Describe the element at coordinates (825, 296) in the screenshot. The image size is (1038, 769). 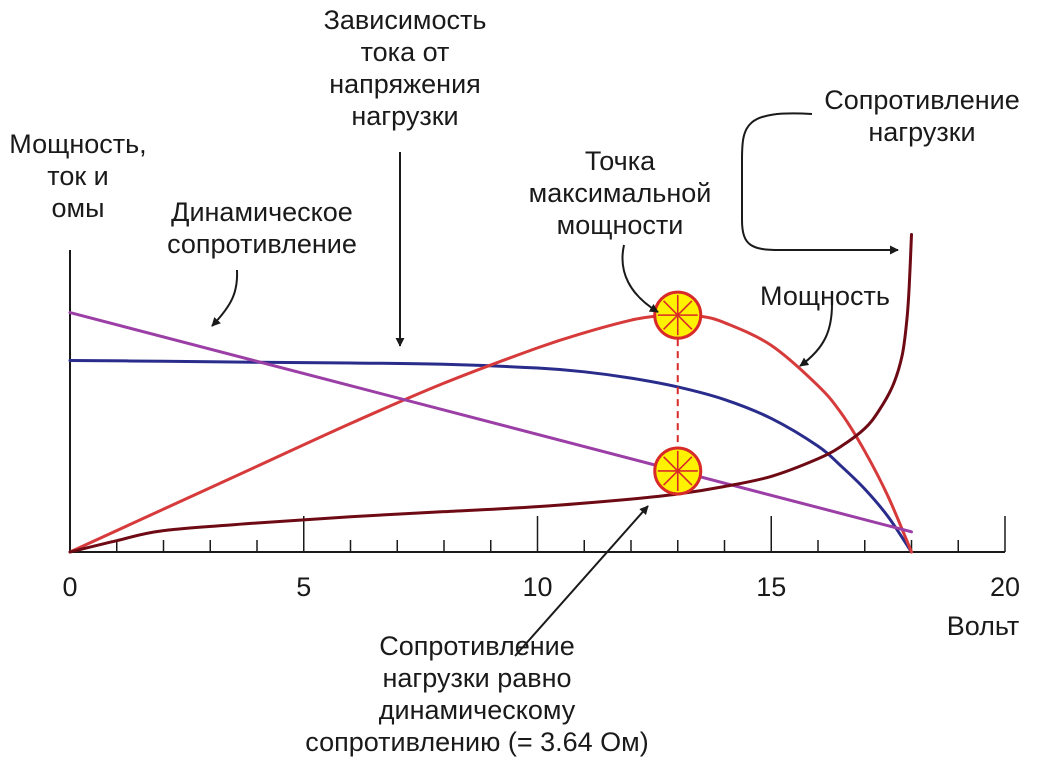
I see `power-label: Мощность` at that location.